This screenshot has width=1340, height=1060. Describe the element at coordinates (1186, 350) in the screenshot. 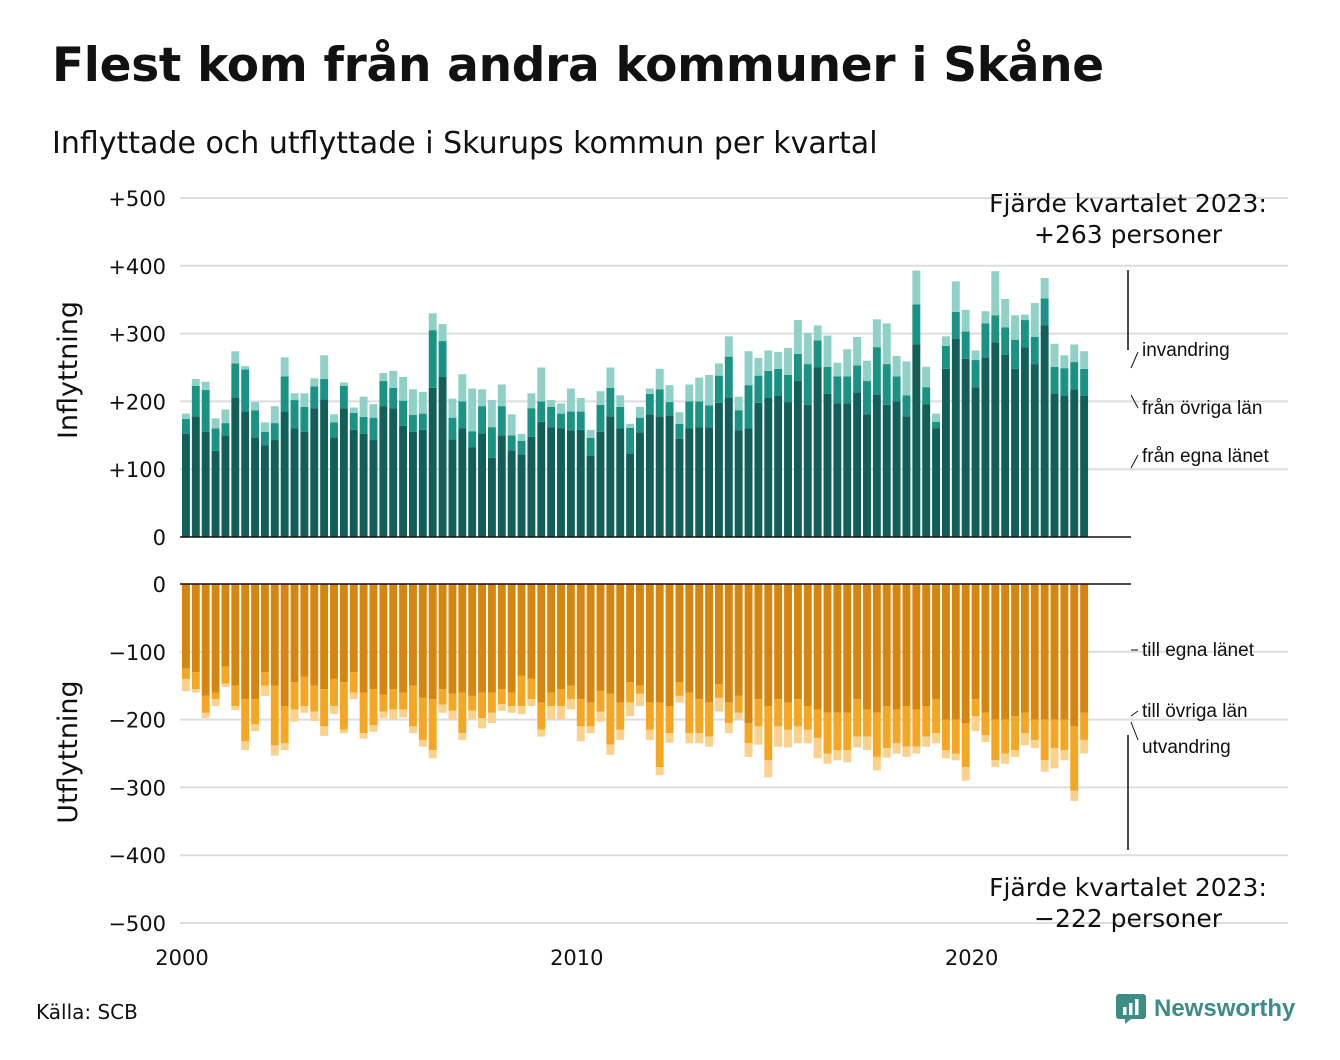

I see `series-label-inflow: invandring` at that location.